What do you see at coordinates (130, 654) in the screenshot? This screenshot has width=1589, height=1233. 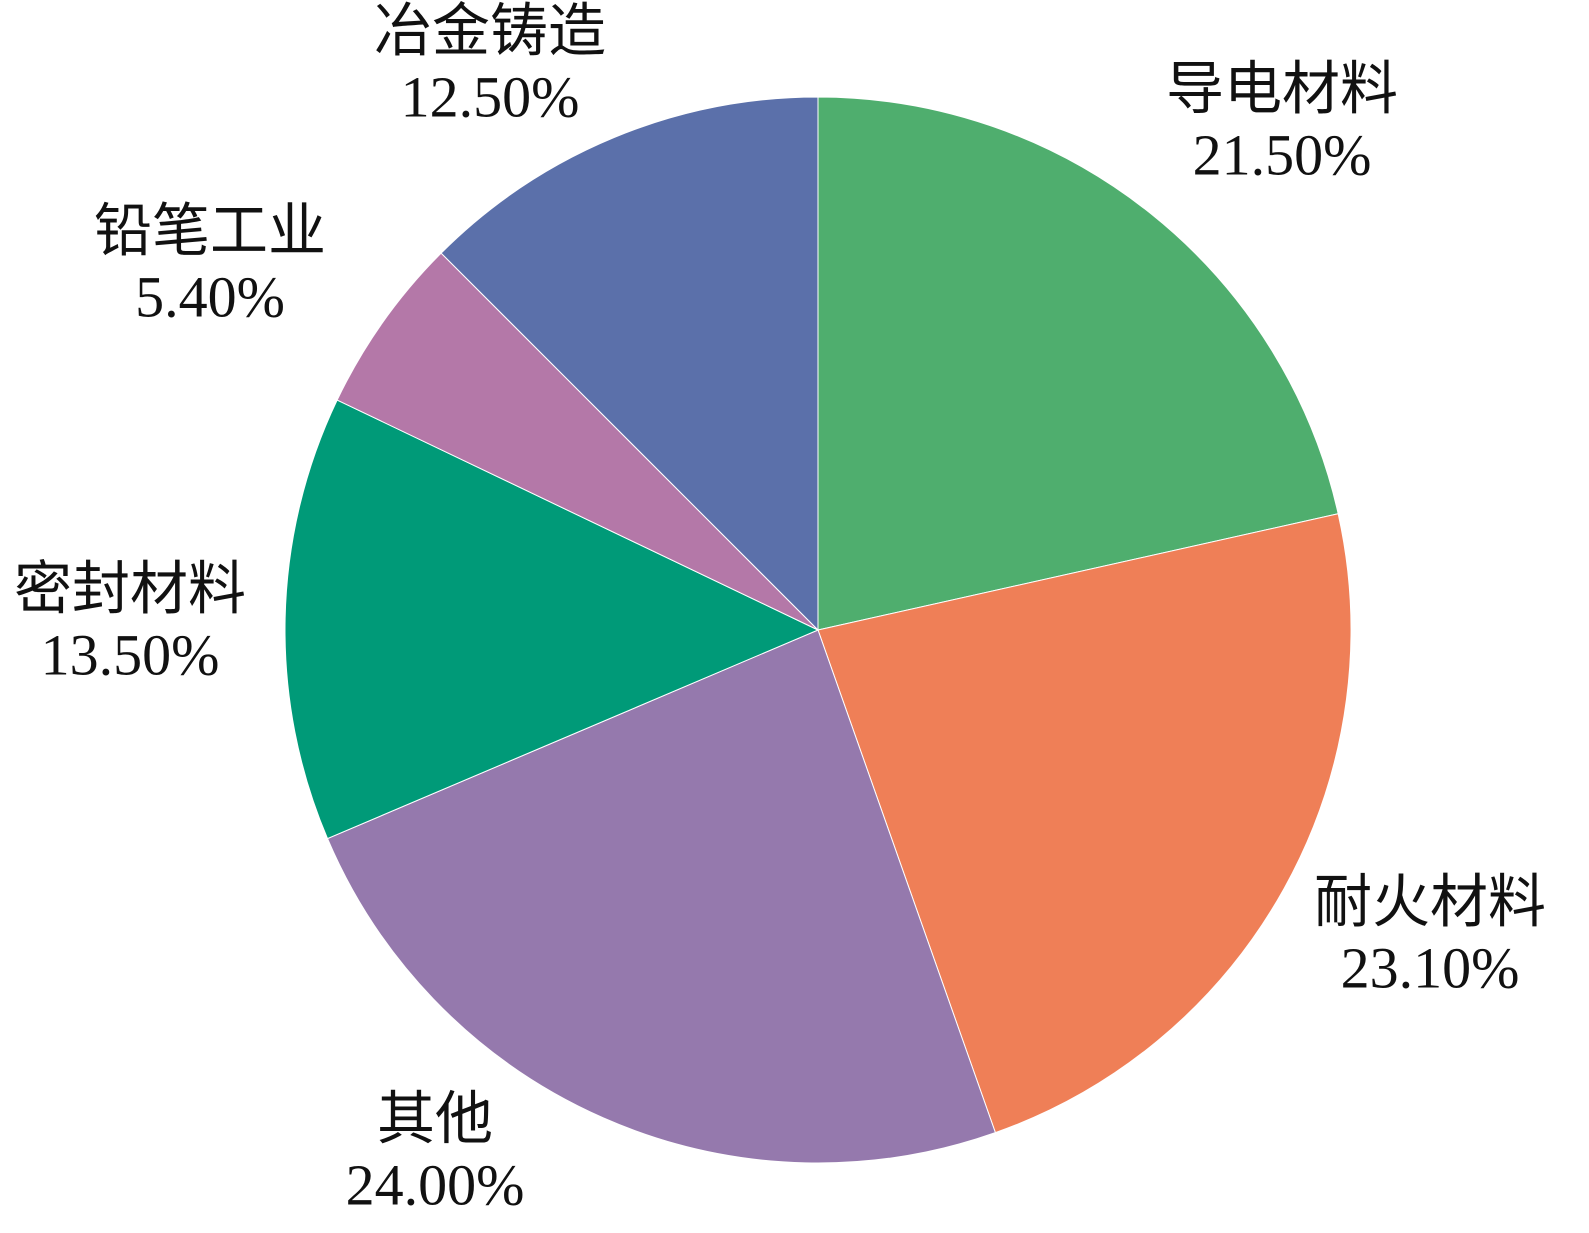 I see `slice-value-label: 13.50%` at bounding box center [130, 654].